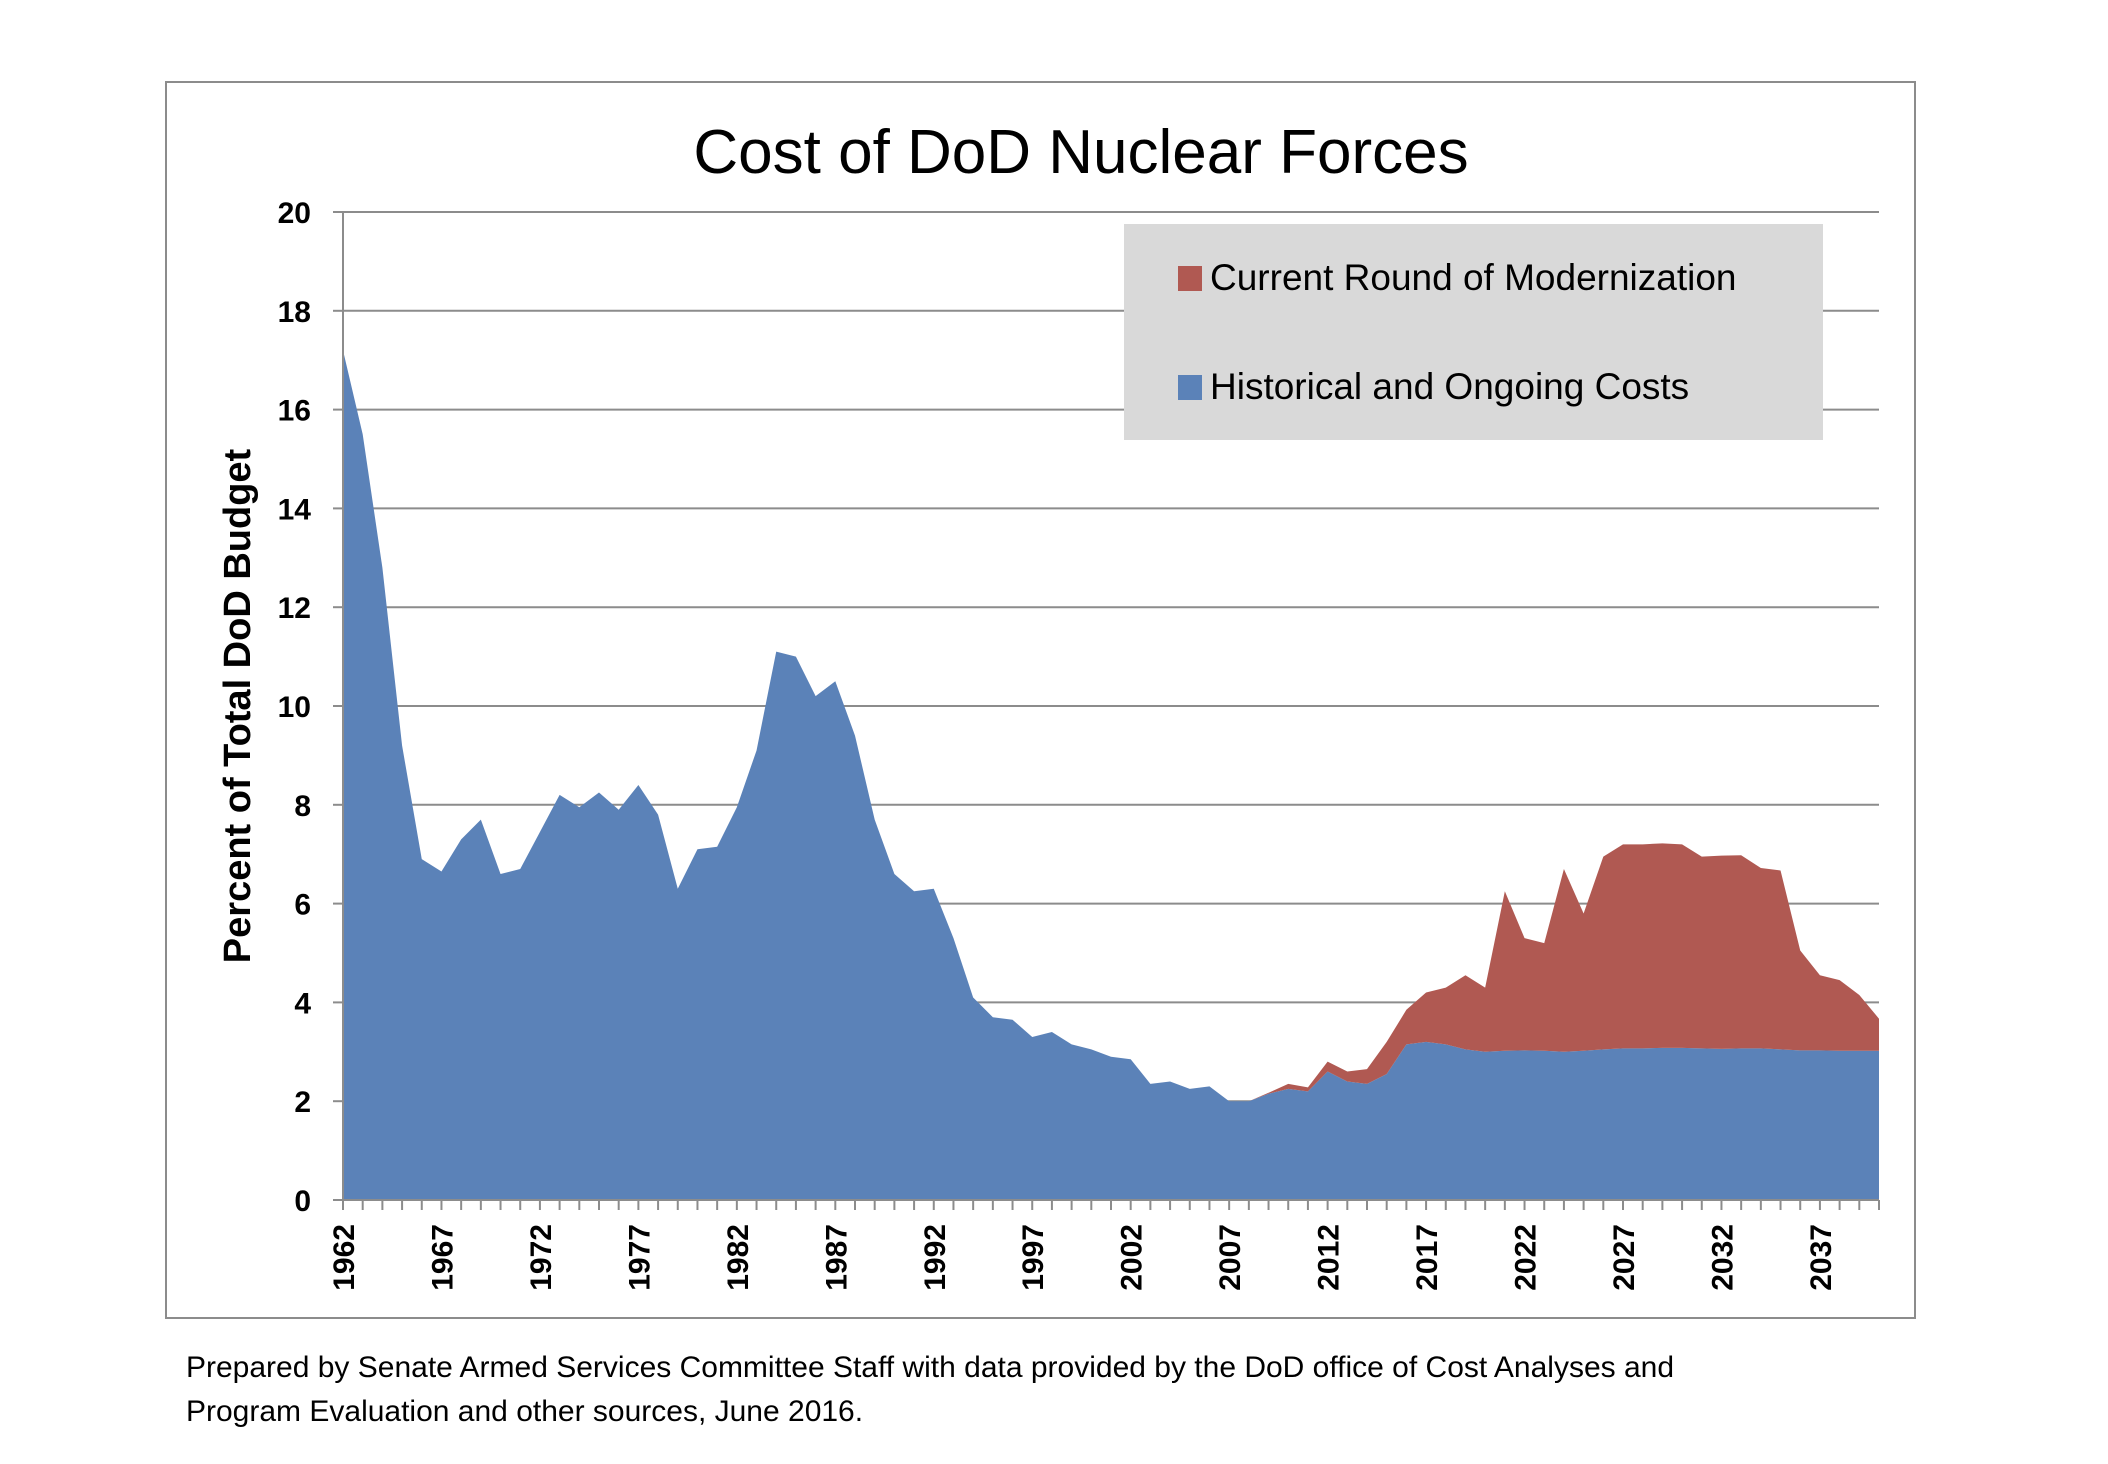  I want to click on y-axis-label: Percent of Total DoD Budget, so click(238, 705).